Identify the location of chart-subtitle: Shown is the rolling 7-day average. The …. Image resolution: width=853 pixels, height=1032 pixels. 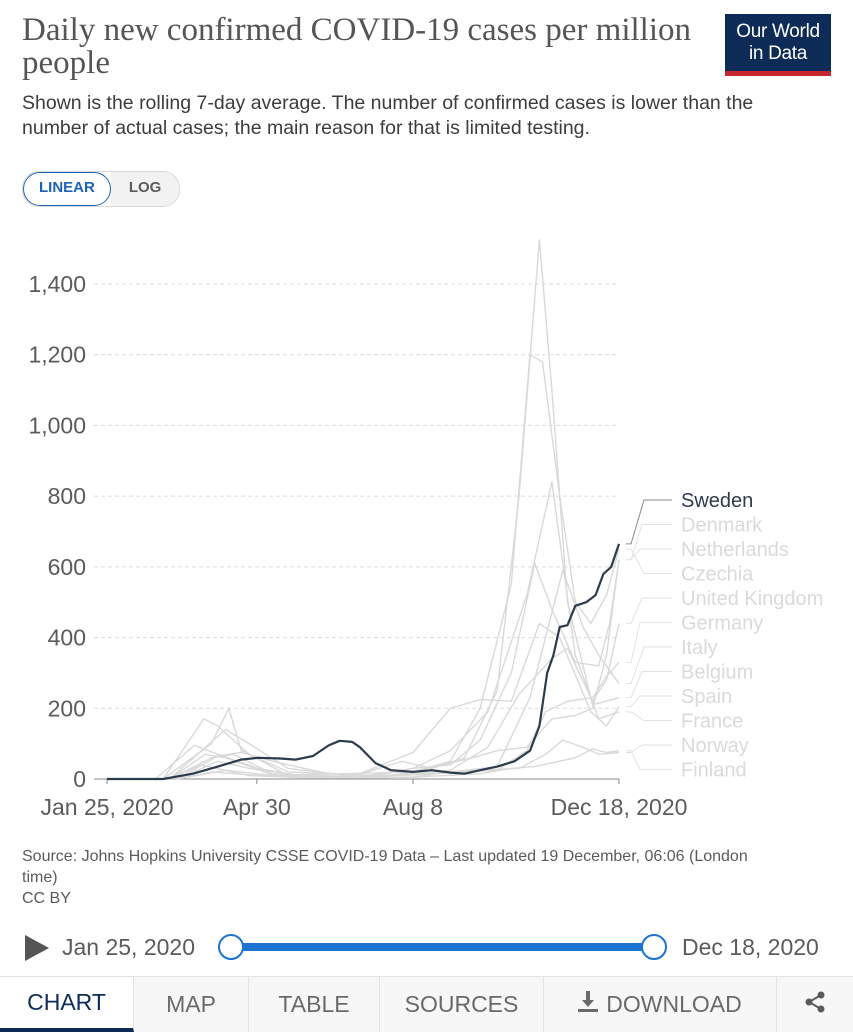
(388, 115).